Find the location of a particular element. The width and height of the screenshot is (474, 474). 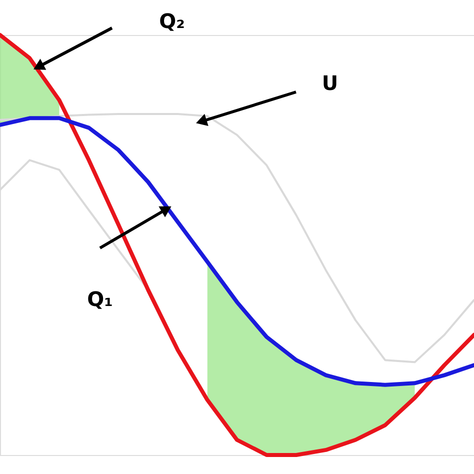

text: Q₂ is located at coordinates (172, 21).